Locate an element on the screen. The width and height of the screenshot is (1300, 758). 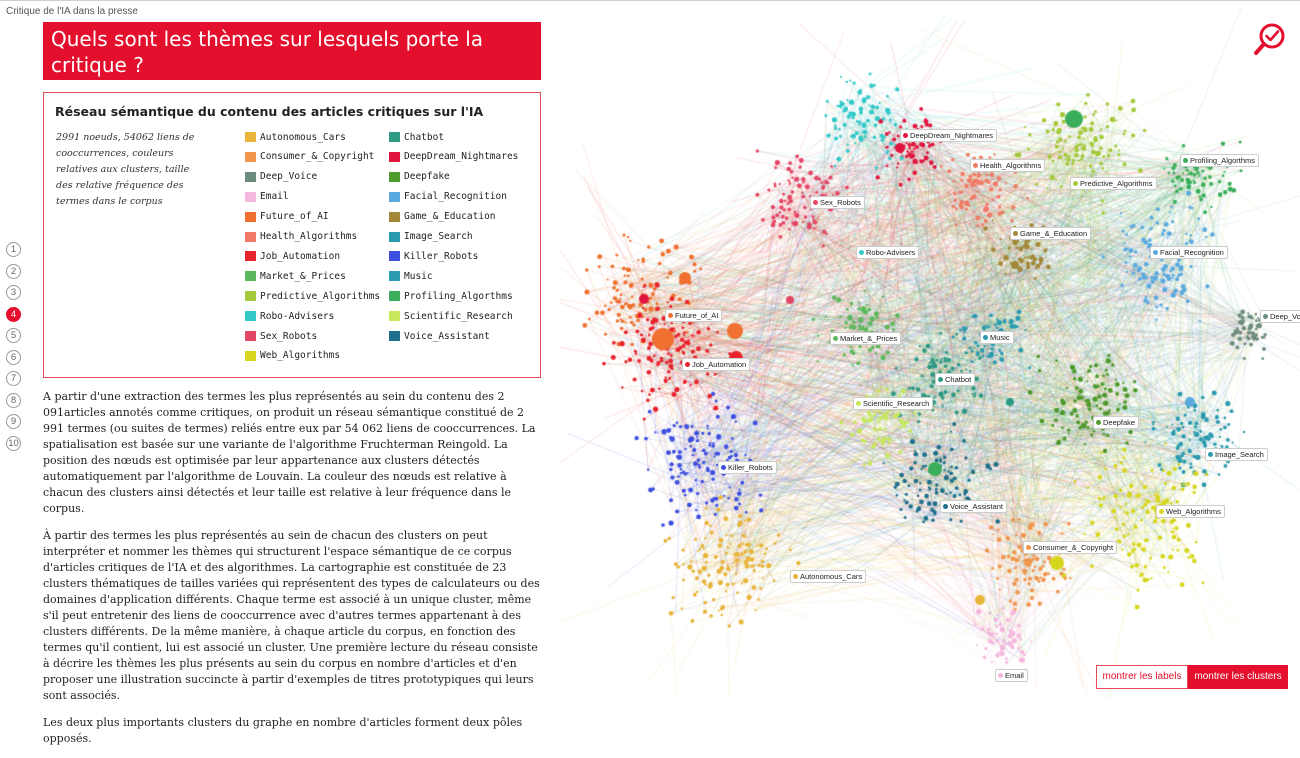
legend-item: Image_Search is located at coordinates (431, 237).